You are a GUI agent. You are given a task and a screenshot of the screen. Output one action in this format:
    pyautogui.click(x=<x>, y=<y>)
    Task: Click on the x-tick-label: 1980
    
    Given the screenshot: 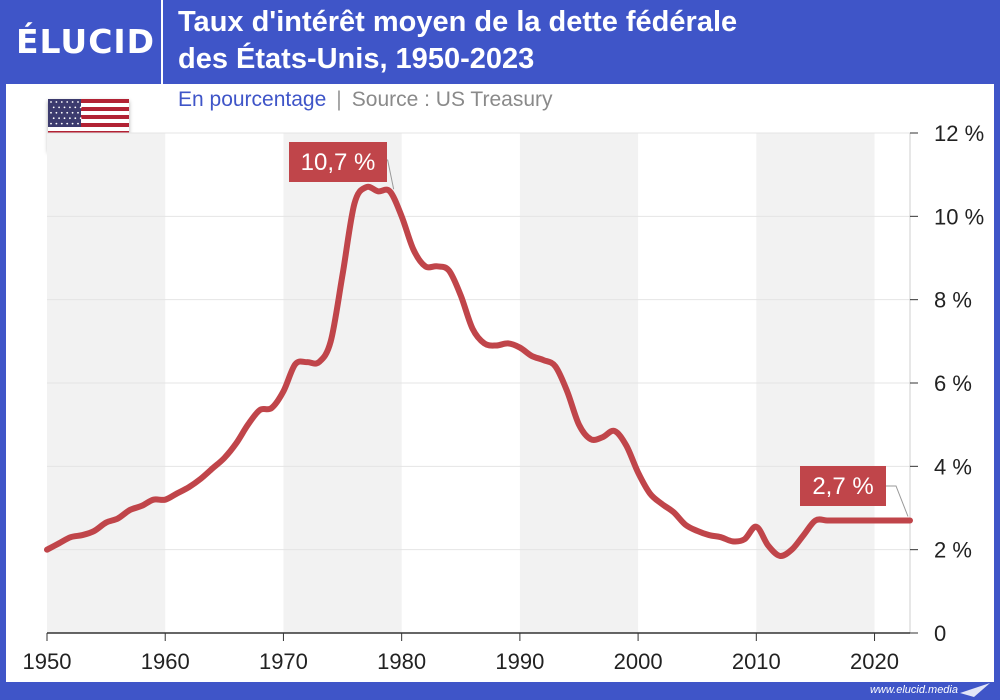 What is the action you would take?
    pyautogui.click(x=401, y=661)
    